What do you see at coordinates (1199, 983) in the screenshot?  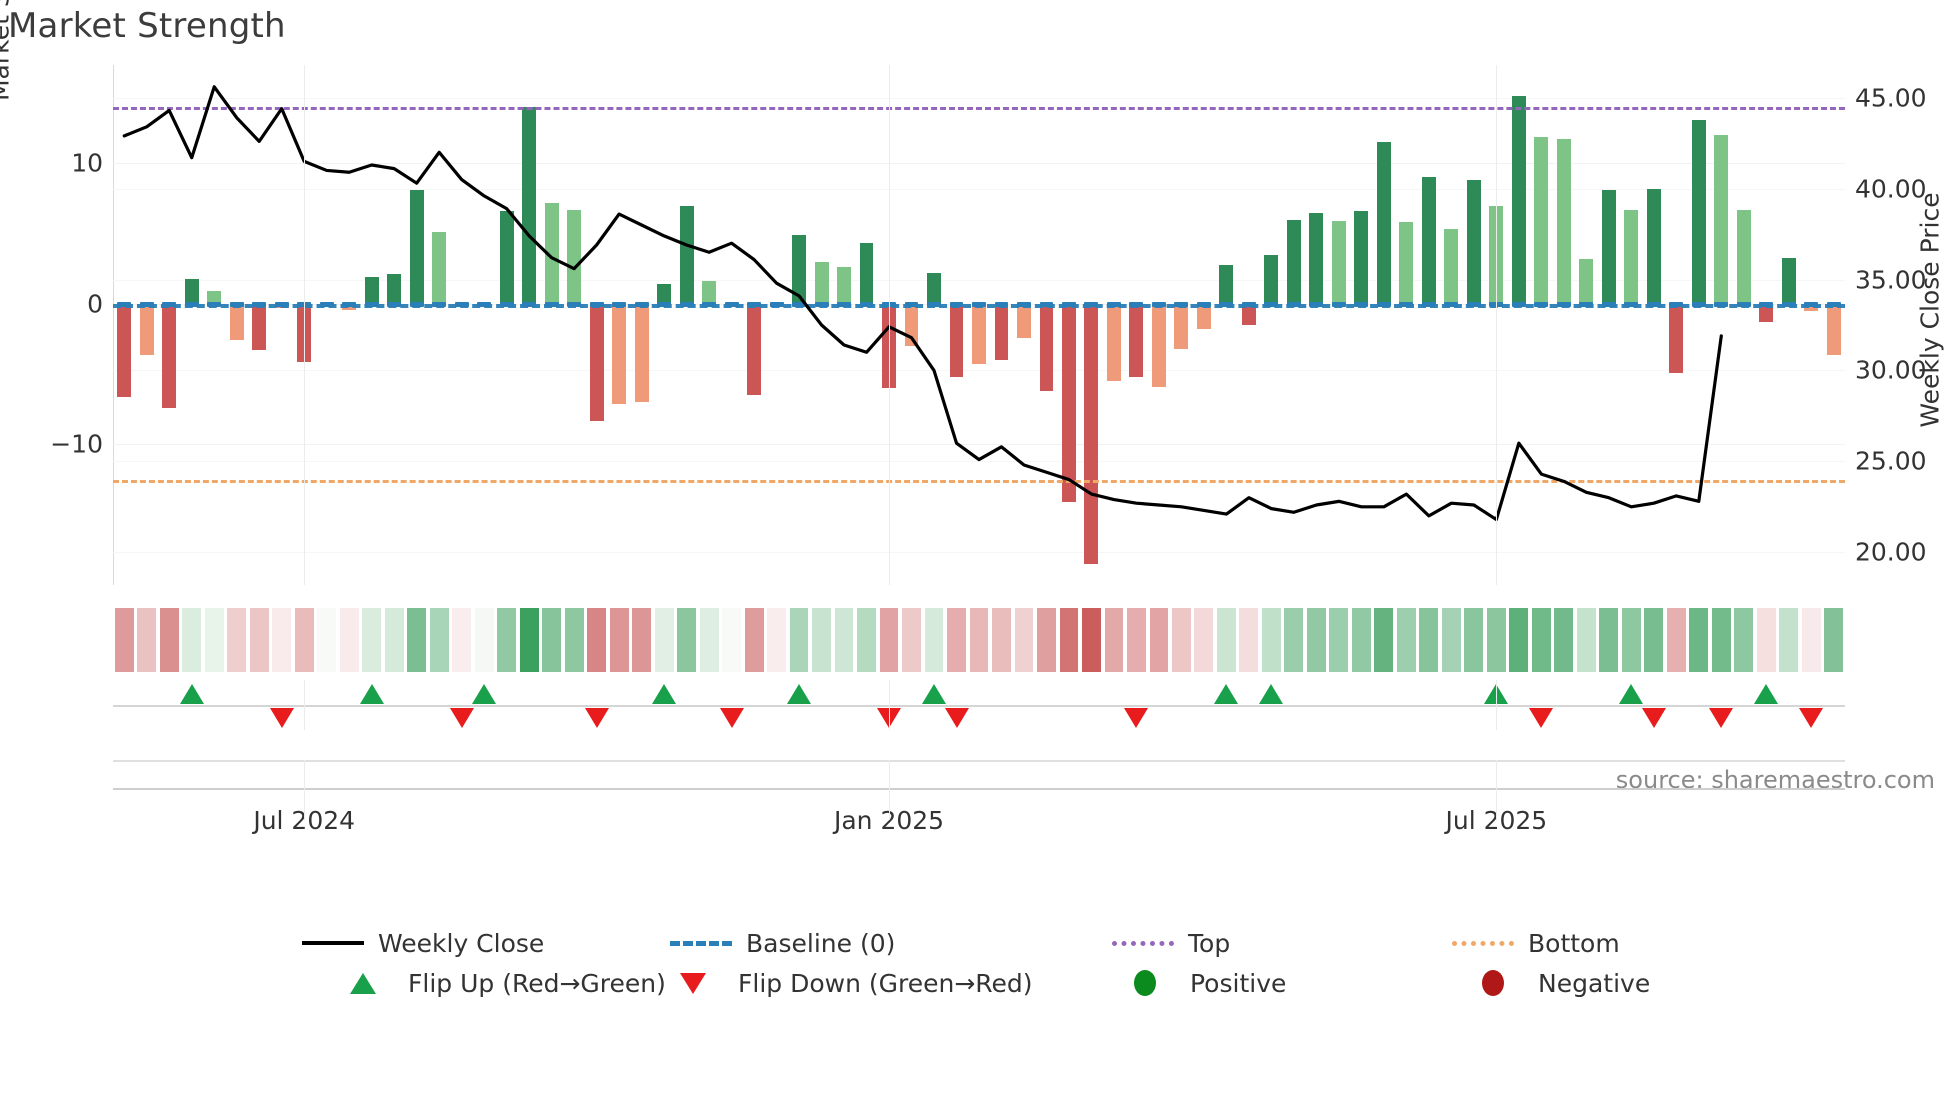 I see `legend-item: Positive` at bounding box center [1199, 983].